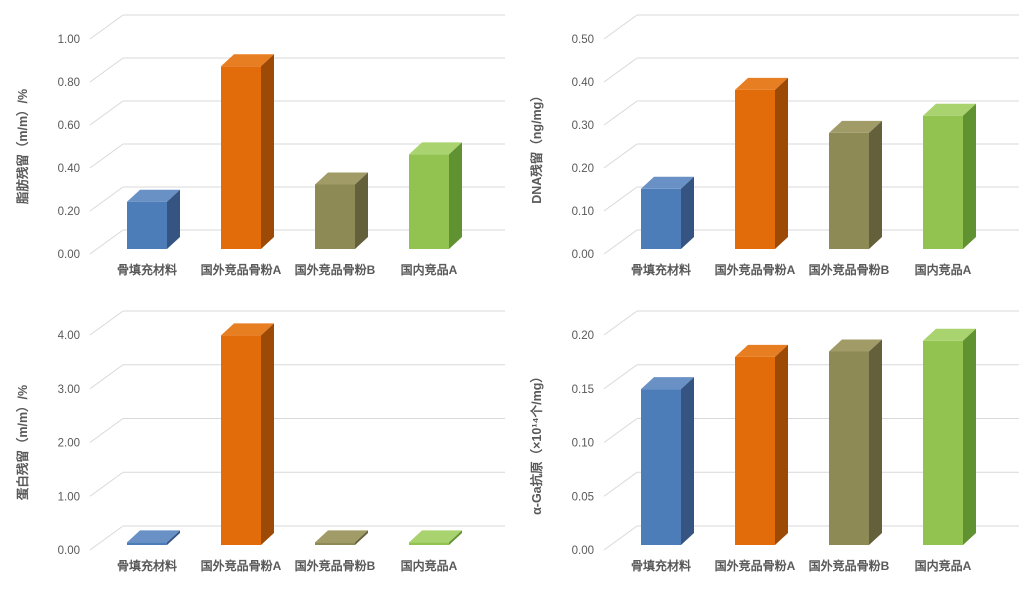  Describe the element at coordinates (22, 147) in the screenshot. I see `y-axis-title: 脂肪残留（m/m）/%` at that location.